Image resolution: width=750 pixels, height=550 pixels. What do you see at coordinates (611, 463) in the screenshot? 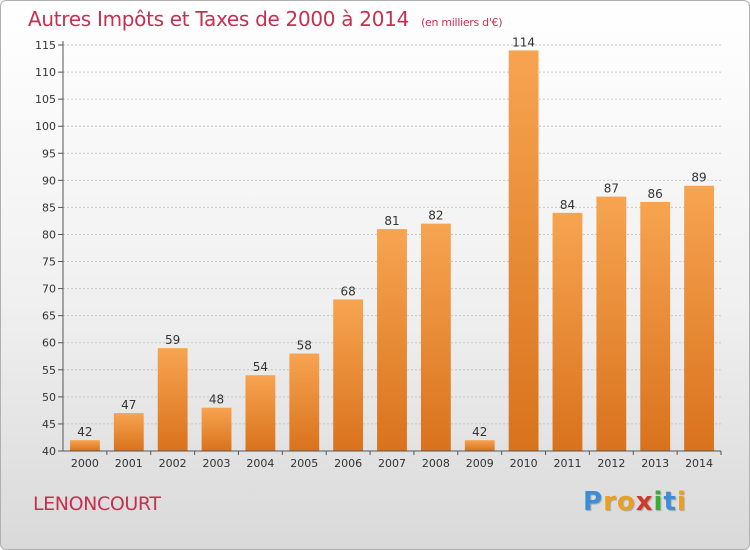
I see `x-tick-label: 2012` at bounding box center [611, 463].